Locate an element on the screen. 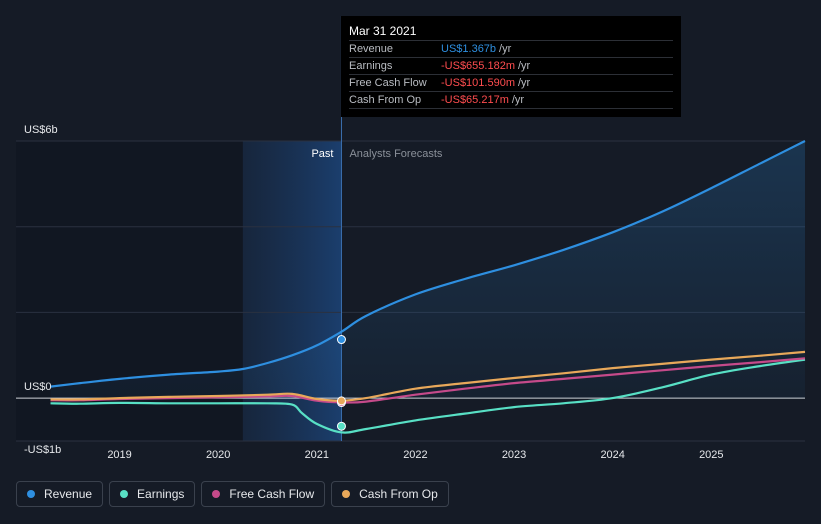  tooltip-row-cash-from-op: Cash From Op -US$65.217m /yr is located at coordinates (511, 100).